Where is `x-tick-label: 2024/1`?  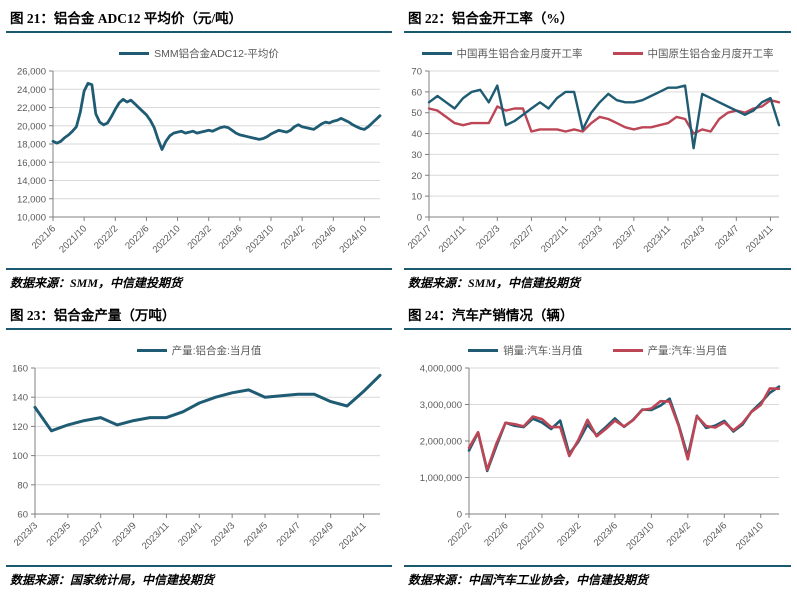 x-tick-label: 2024/1 is located at coordinates (190, 534).